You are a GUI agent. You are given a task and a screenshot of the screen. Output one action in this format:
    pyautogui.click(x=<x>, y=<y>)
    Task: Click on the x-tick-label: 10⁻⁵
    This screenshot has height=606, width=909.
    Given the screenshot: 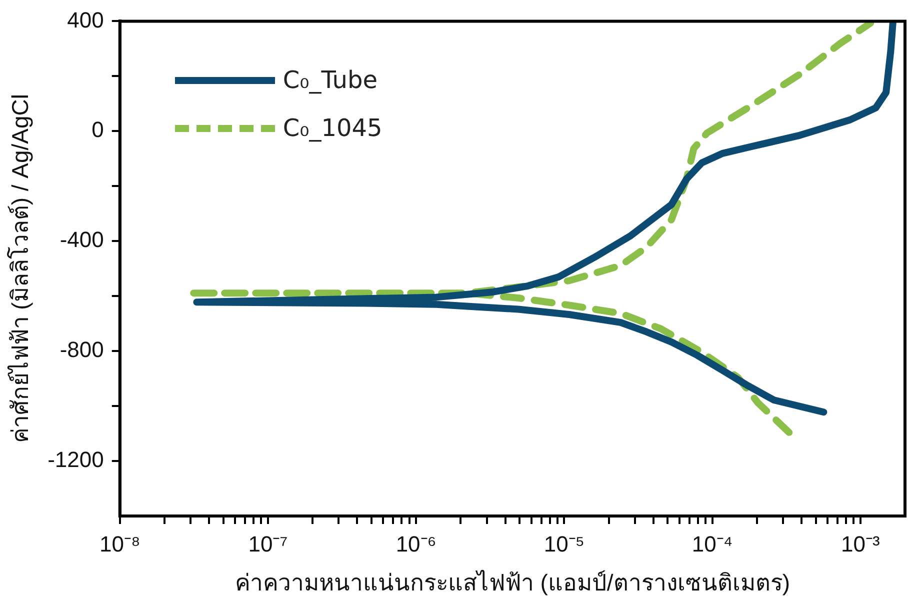 What is the action you would take?
    pyautogui.click(x=564, y=543)
    